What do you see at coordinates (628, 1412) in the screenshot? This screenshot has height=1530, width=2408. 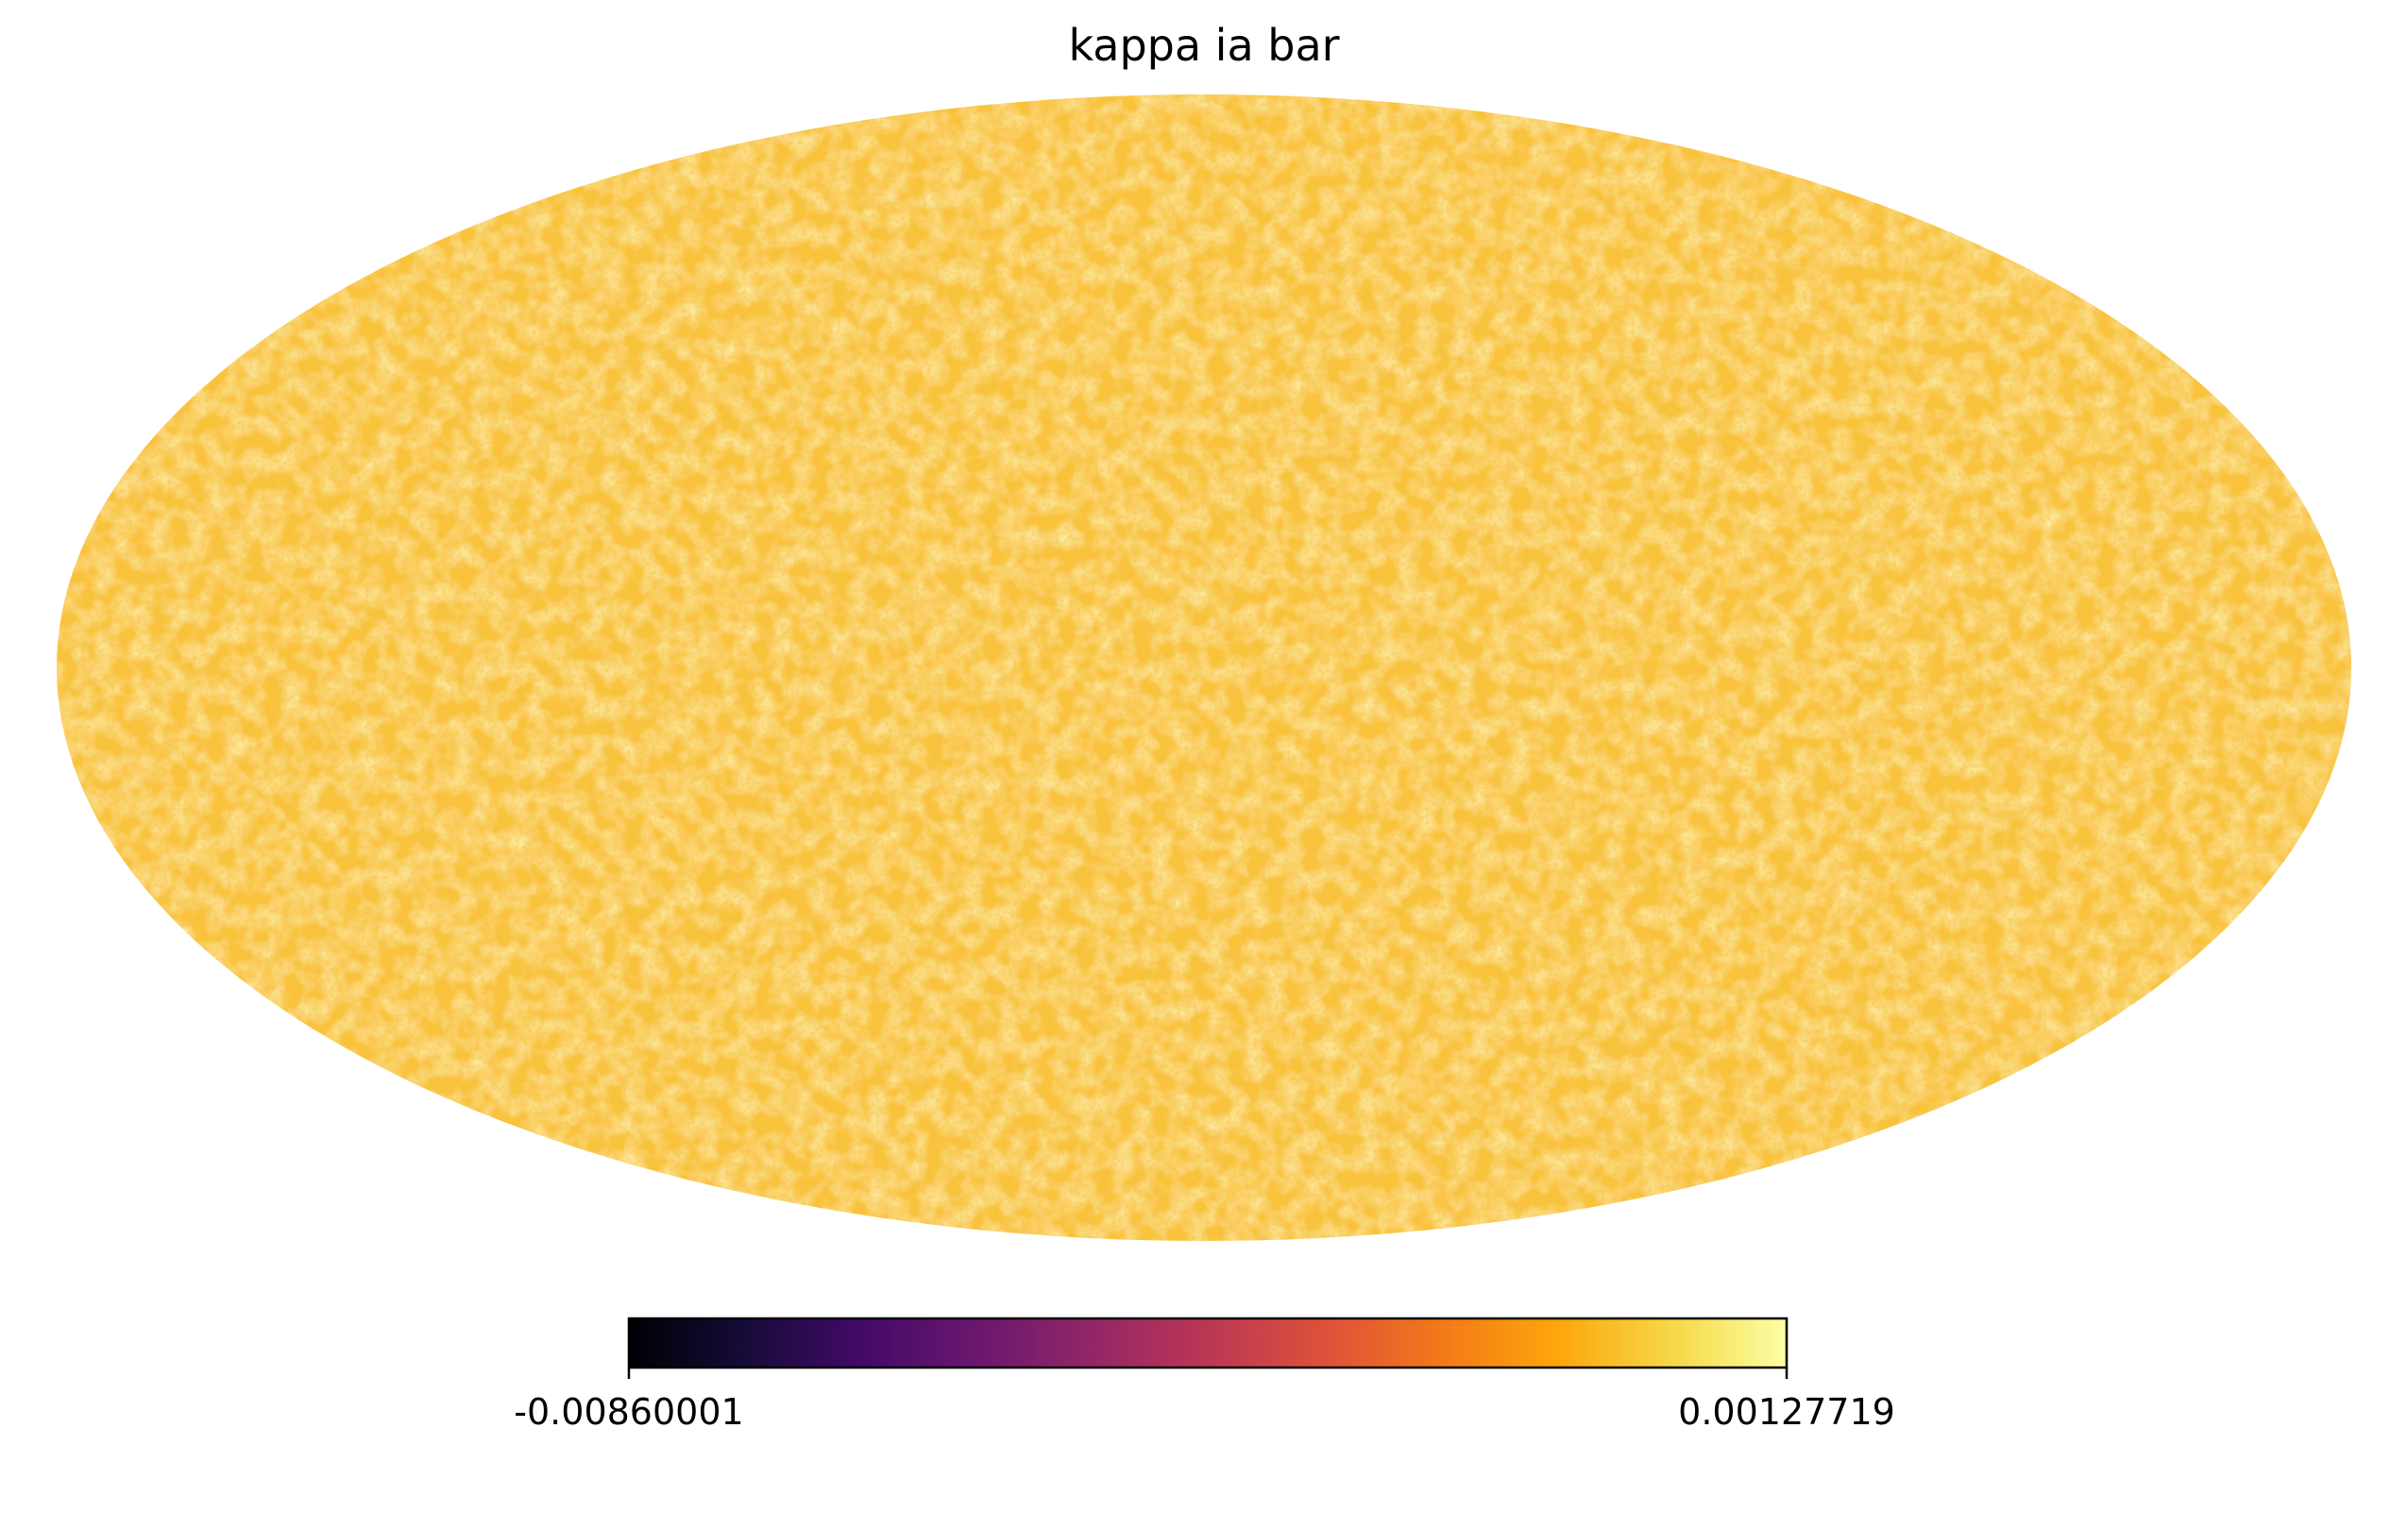 I see `colorbar-min-label: -0.00860001` at bounding box center [628, 1412].